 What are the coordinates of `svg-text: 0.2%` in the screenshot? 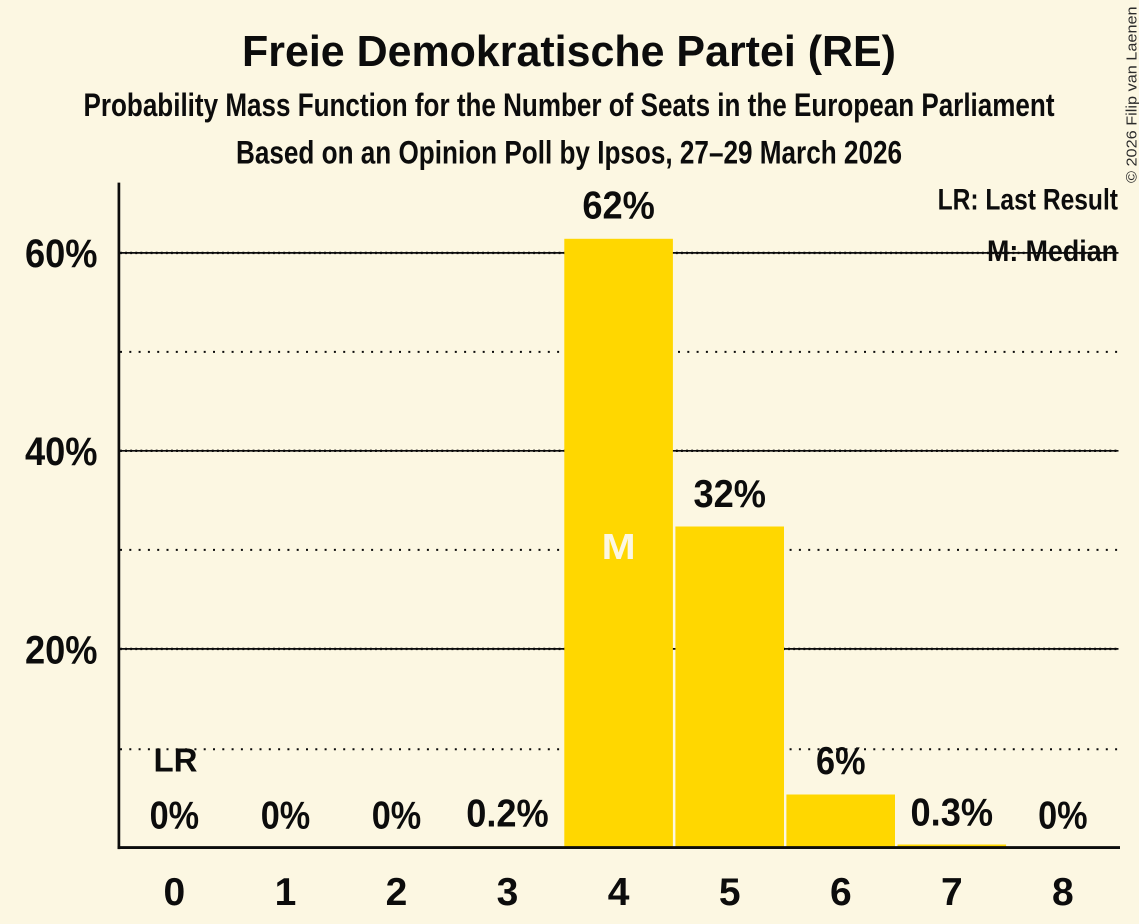 It's located at (507, 814).